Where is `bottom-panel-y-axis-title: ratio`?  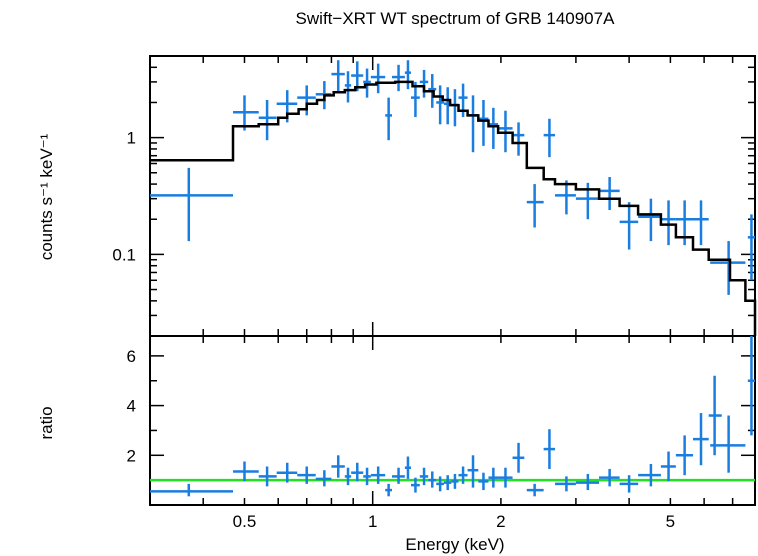
bottom-panel-y-axis-title: ratio is located at coordinates (46, 422).